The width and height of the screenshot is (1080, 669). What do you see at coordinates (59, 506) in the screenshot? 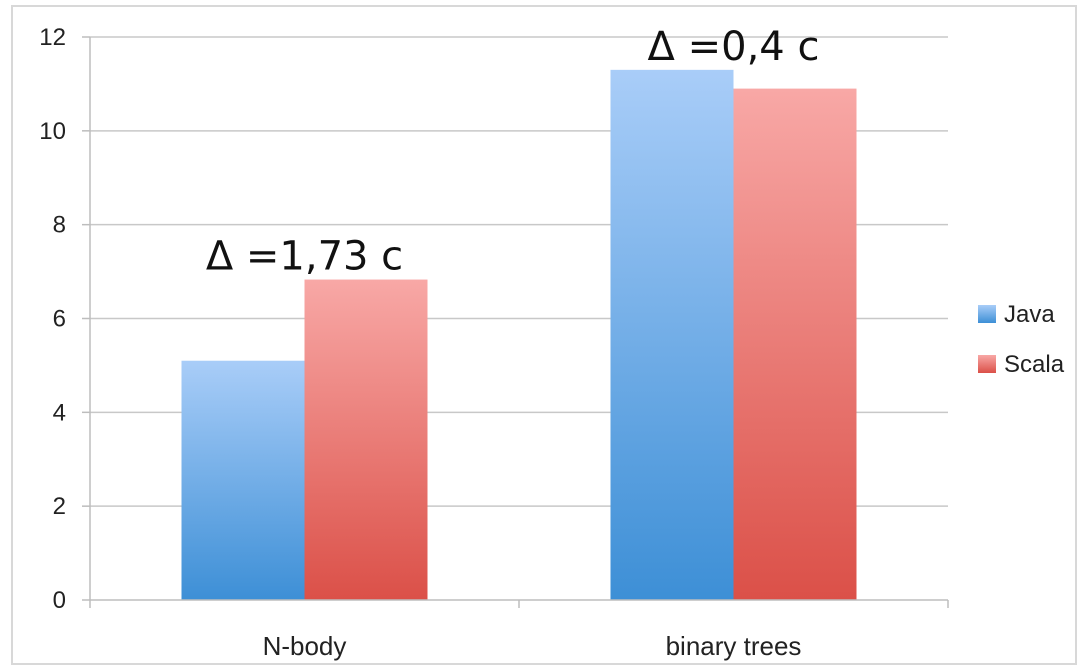
I see `y-tick-label: 2` at bounding box center [59, 506].